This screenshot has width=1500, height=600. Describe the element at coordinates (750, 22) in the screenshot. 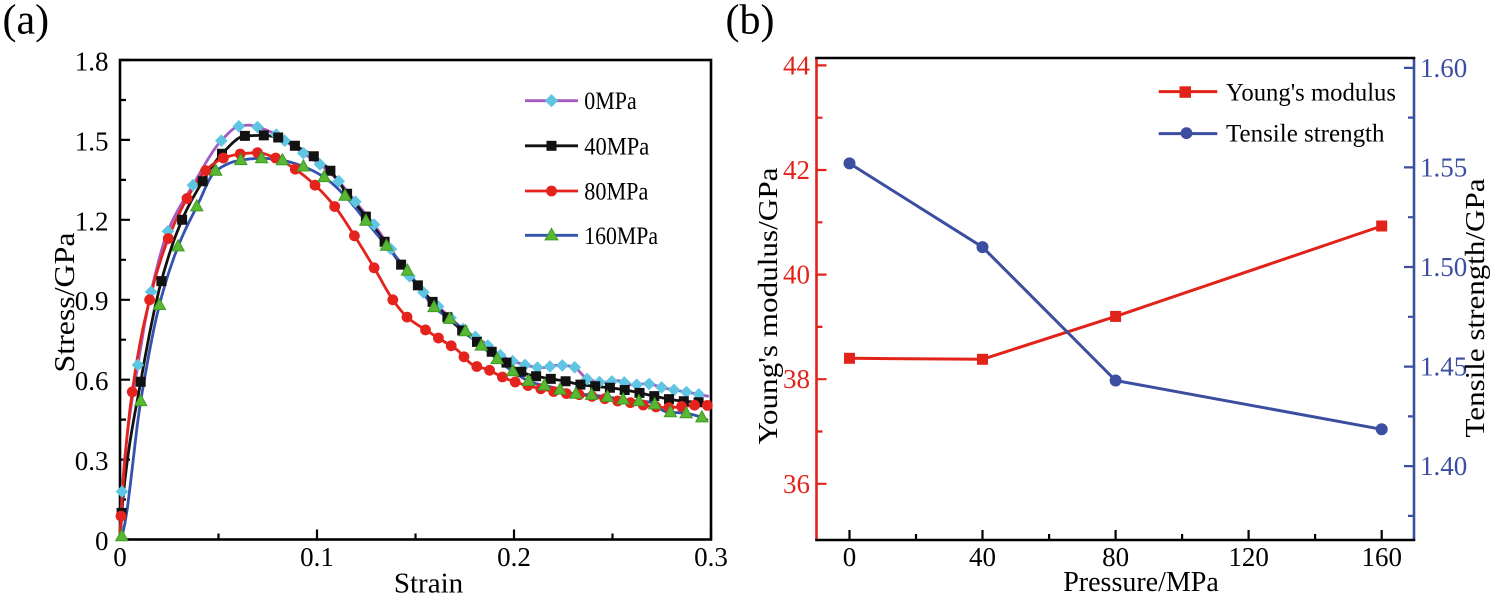

I see `svg-text: (b)` at that location.